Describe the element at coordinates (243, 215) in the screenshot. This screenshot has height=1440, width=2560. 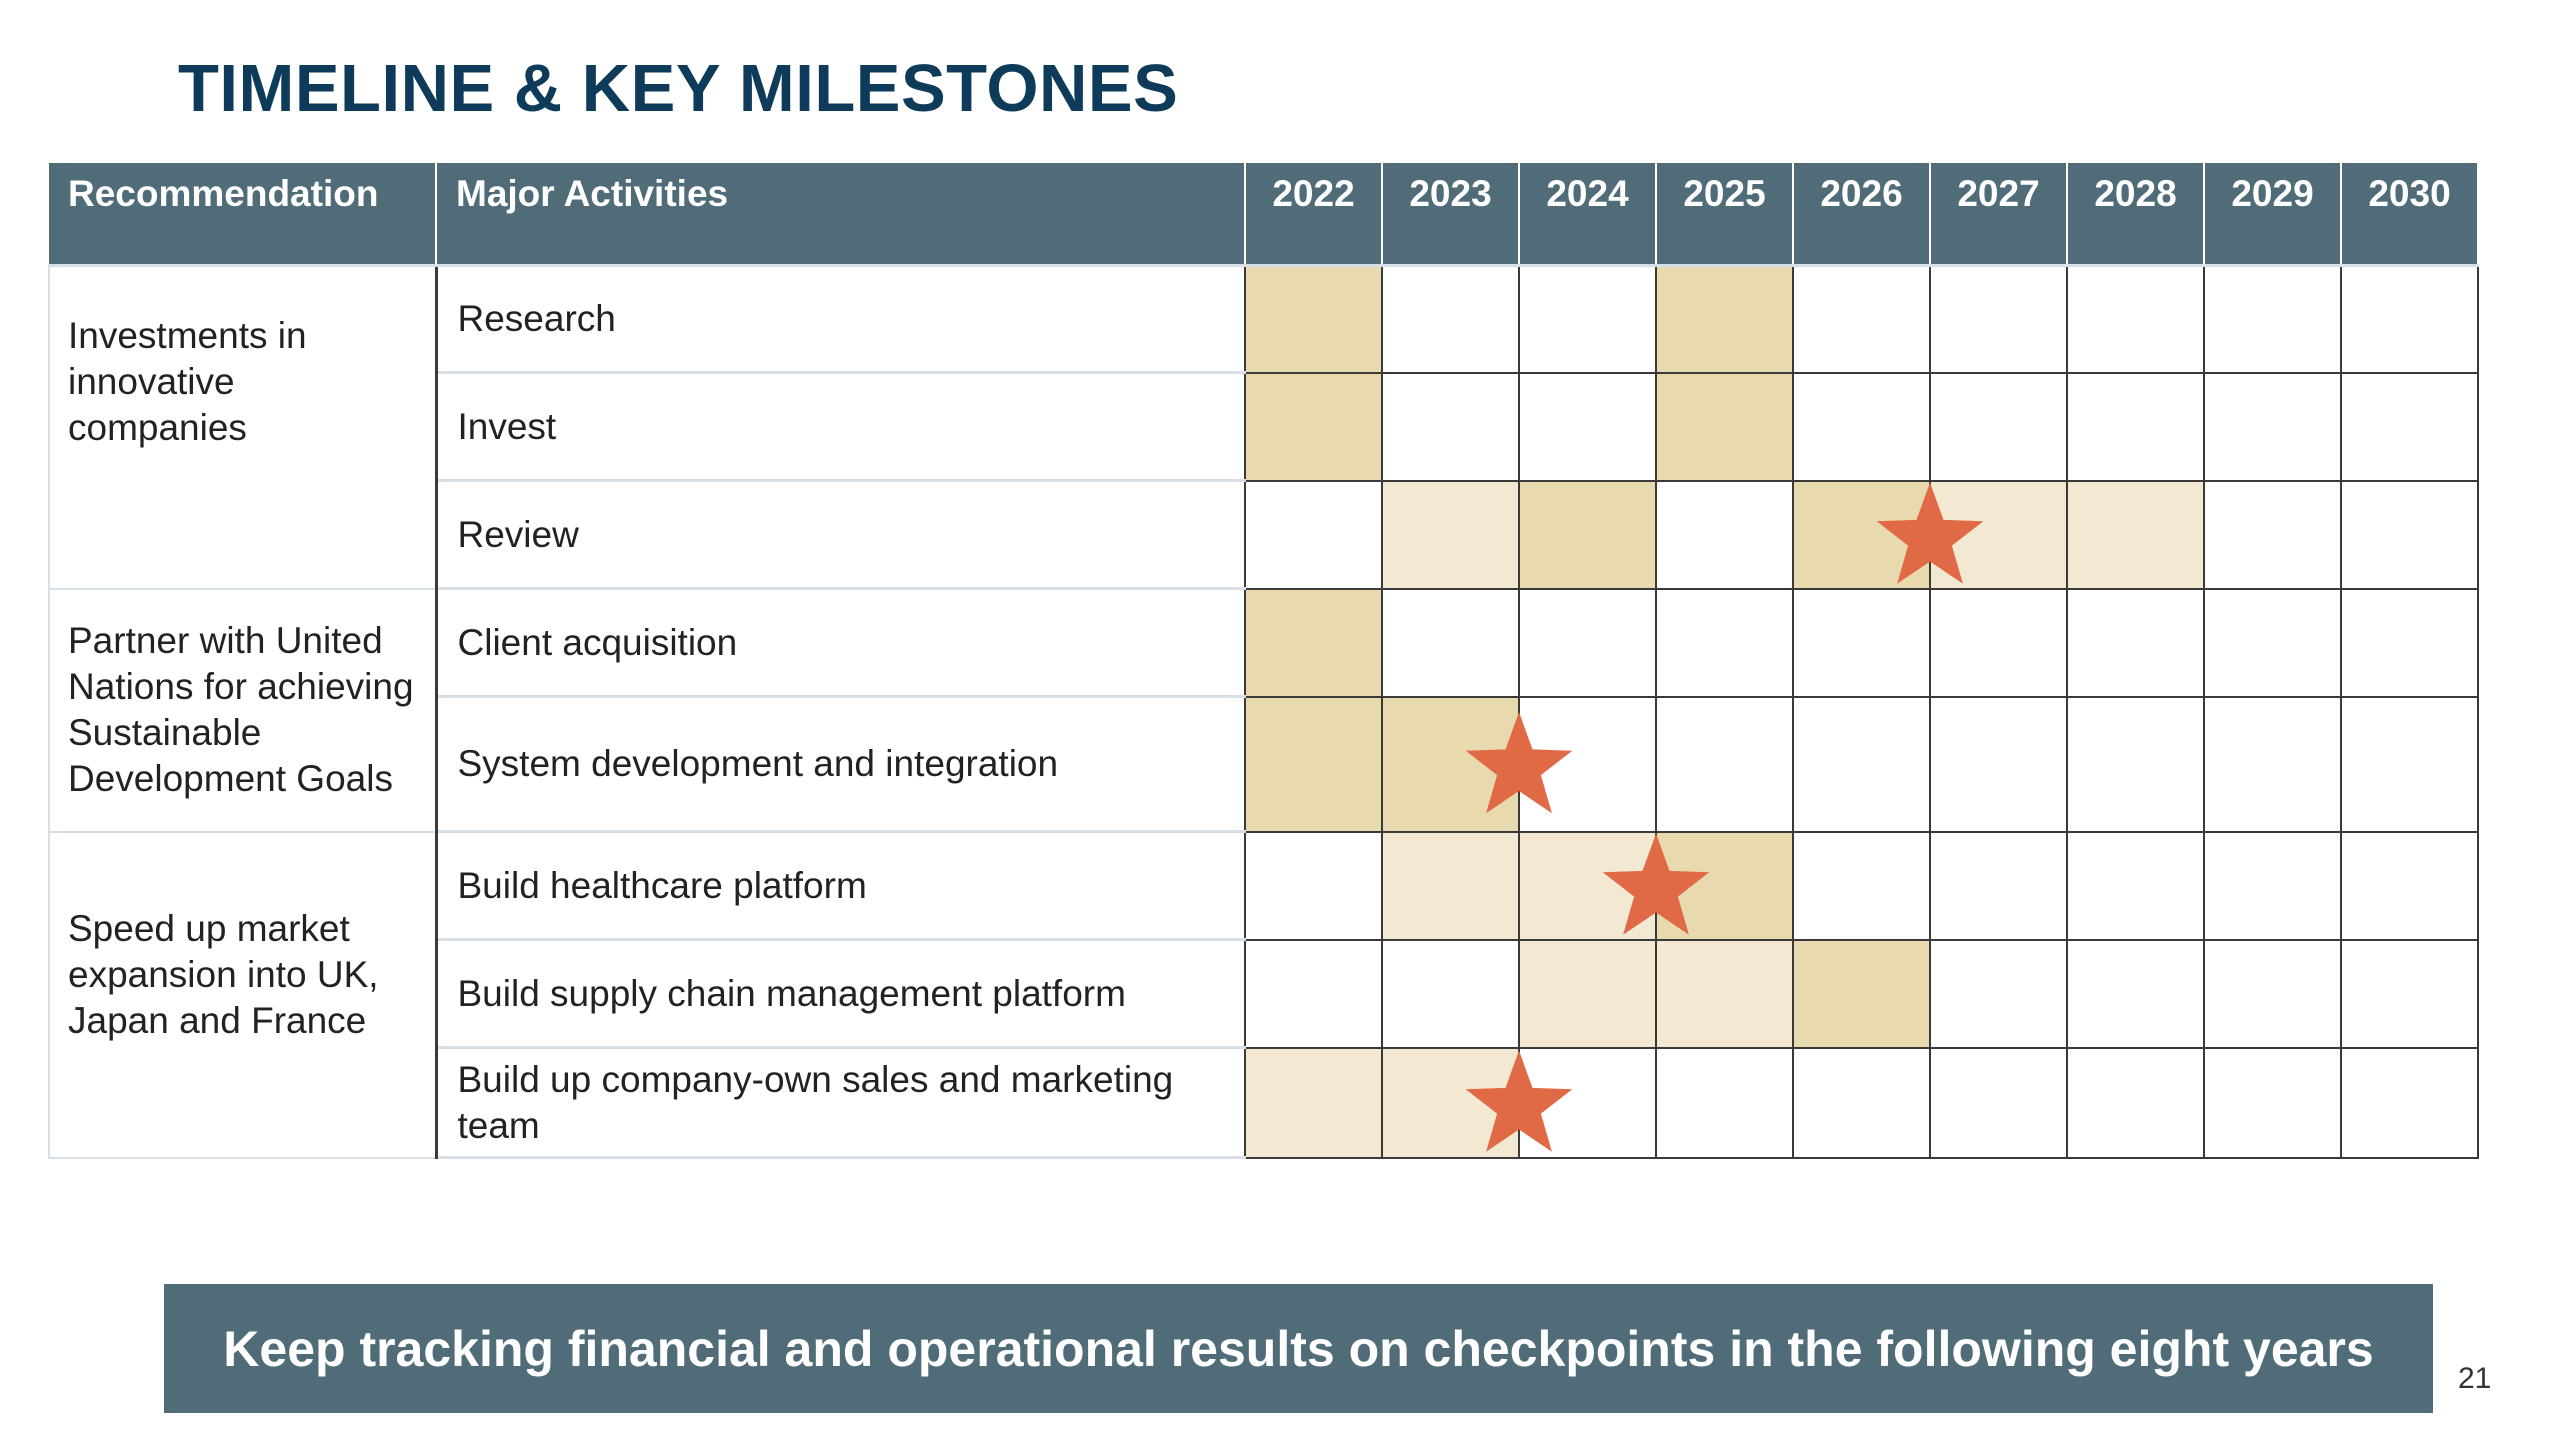
I see `header-recommendation: Recommendation` at that location.